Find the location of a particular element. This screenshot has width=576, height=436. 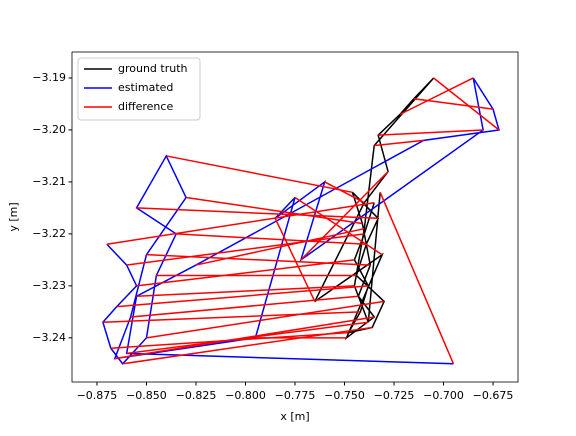

legend-label: estimated is located at coordinates (145, 87).